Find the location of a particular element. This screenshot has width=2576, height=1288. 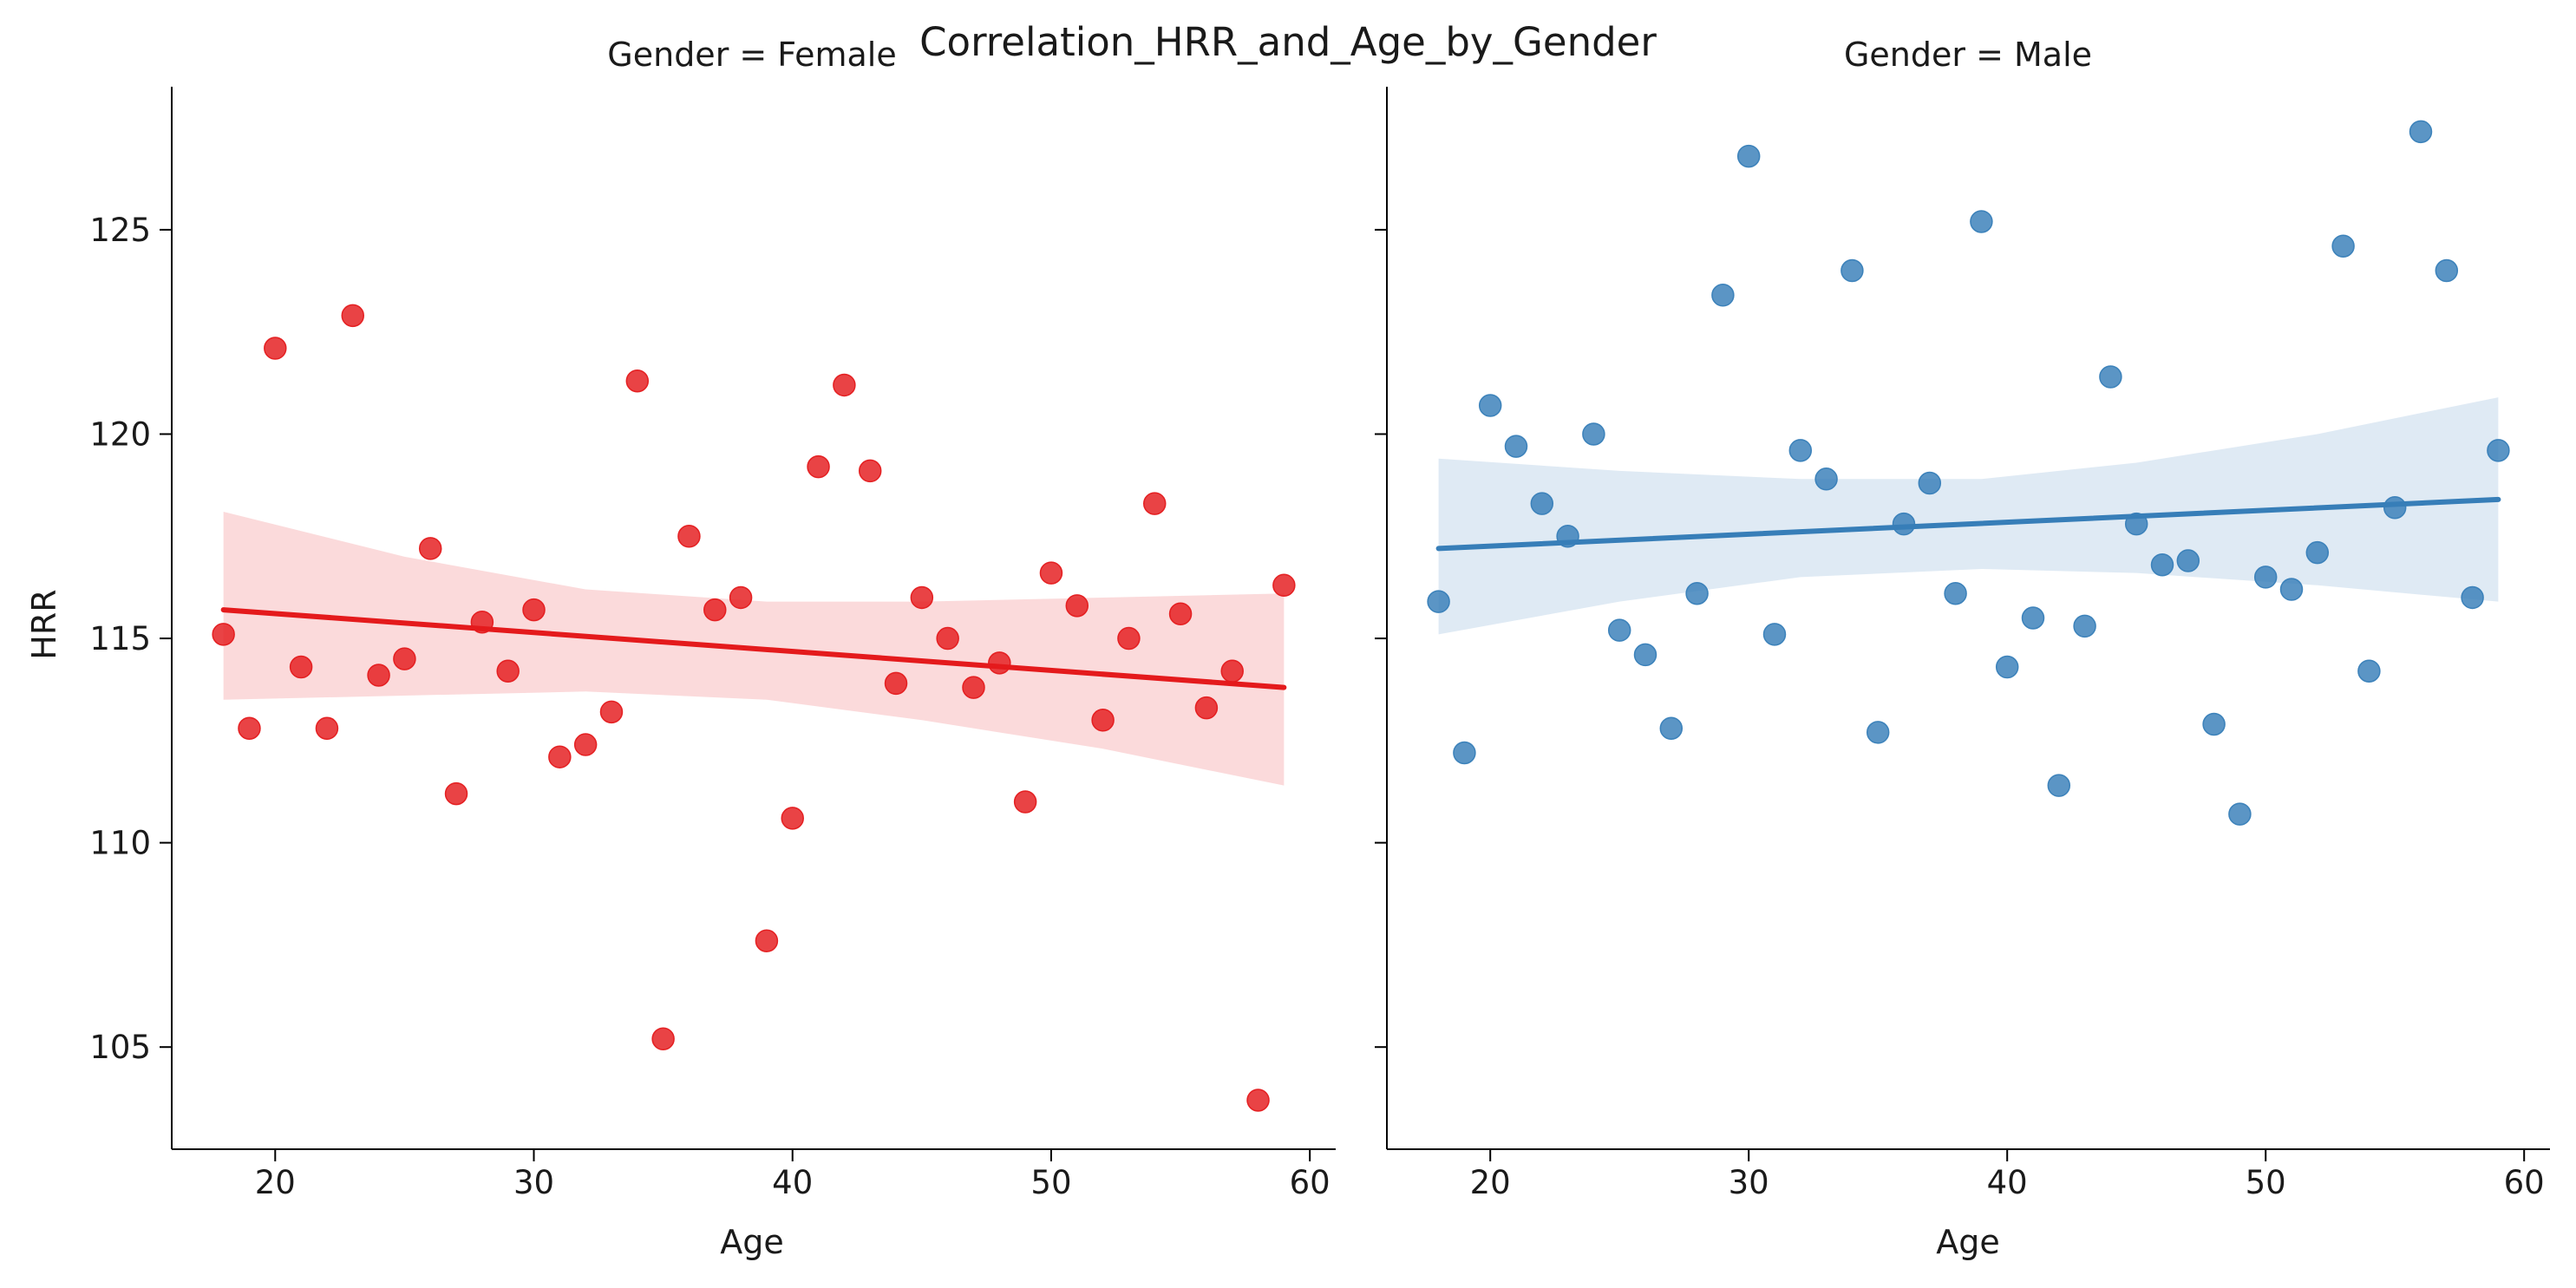

y-tick-label: 120 is located at coordinates (120, 434).